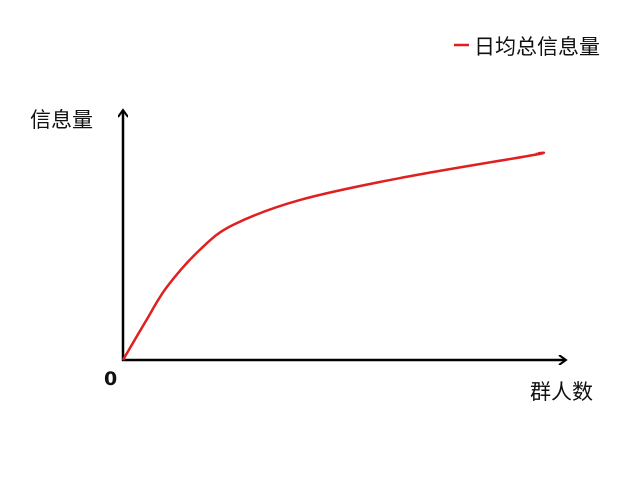 Image resolution: width=640 pixels, height=480 pixels. Describe the element at coordinates (561, 392) in the screenshot. I see `x-axis-label: 群人数` at that location.